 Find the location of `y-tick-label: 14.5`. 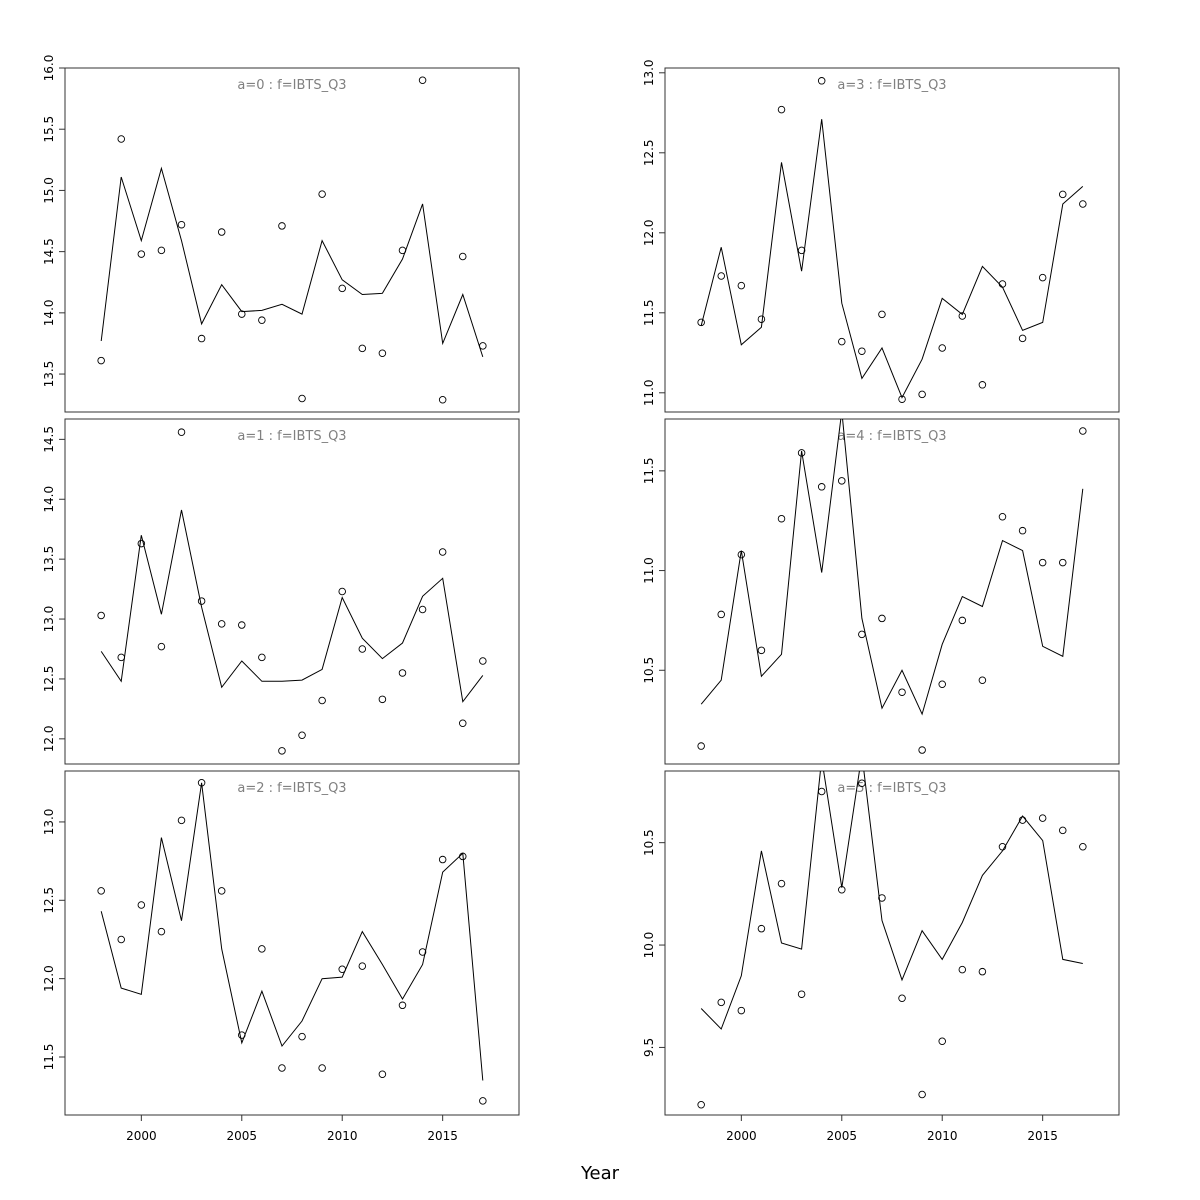

y-tick-label: 14.5 is located at coordinates (49, 439).